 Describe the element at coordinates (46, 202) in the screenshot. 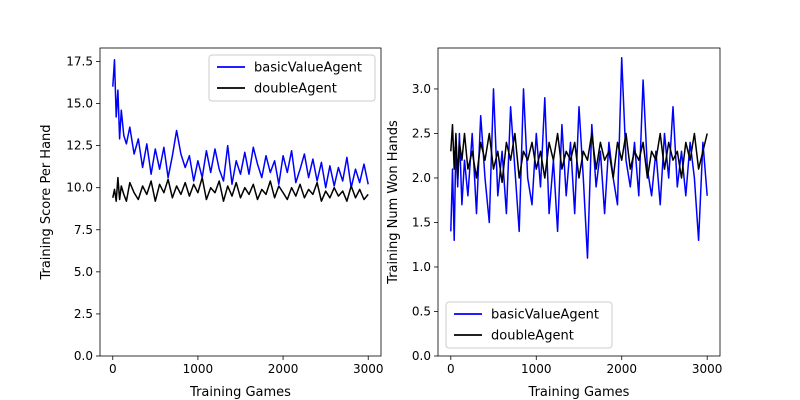

I see `y-axis-label: Training Score Per Hand` at that location.